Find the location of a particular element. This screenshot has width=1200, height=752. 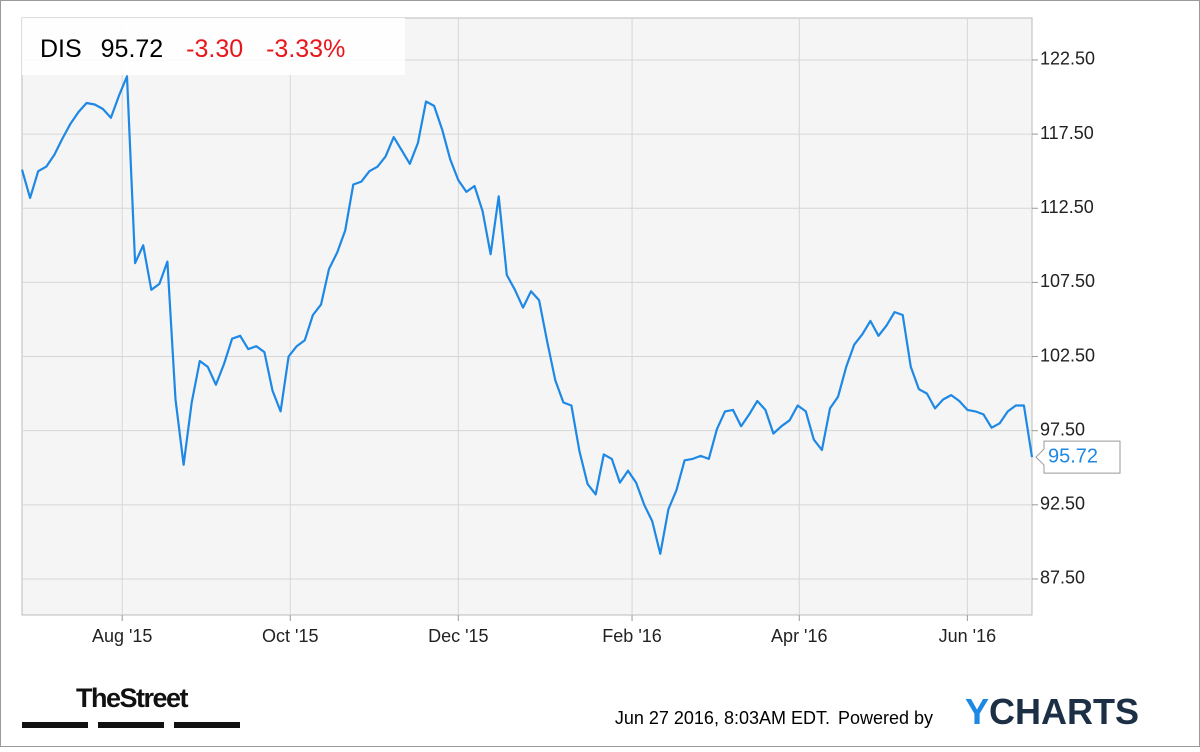

last-value-callout is located at coordinates (1078, 457).